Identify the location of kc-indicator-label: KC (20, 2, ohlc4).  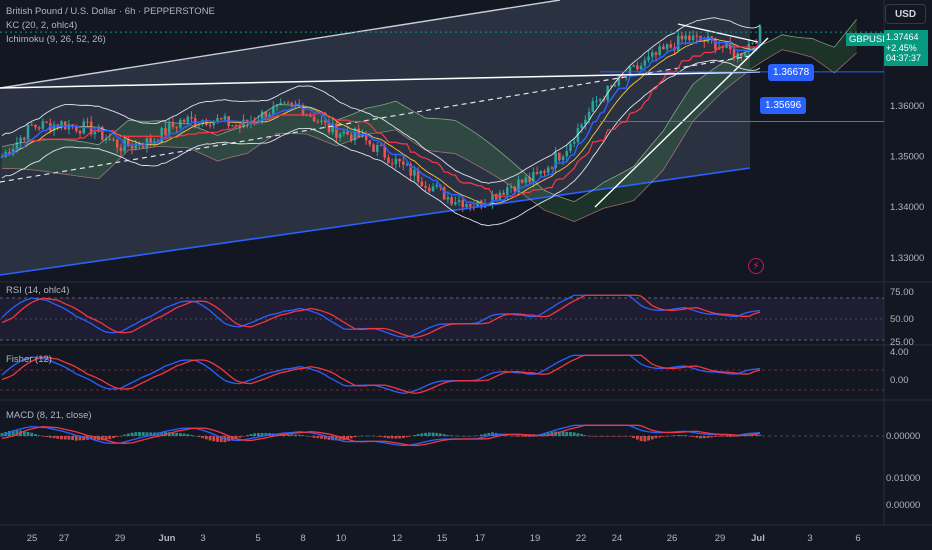
(42, 25).